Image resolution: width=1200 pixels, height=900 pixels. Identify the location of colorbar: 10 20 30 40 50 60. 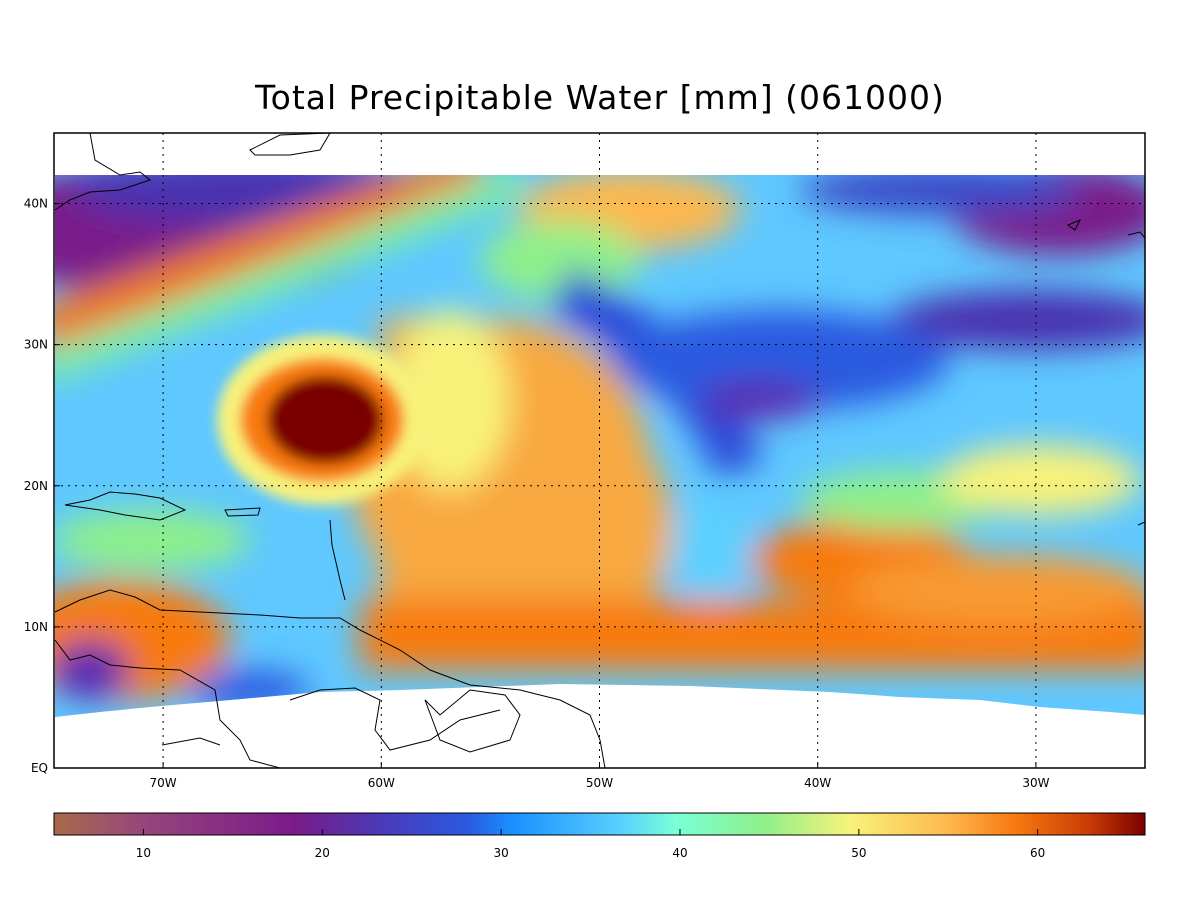
(599, 836).